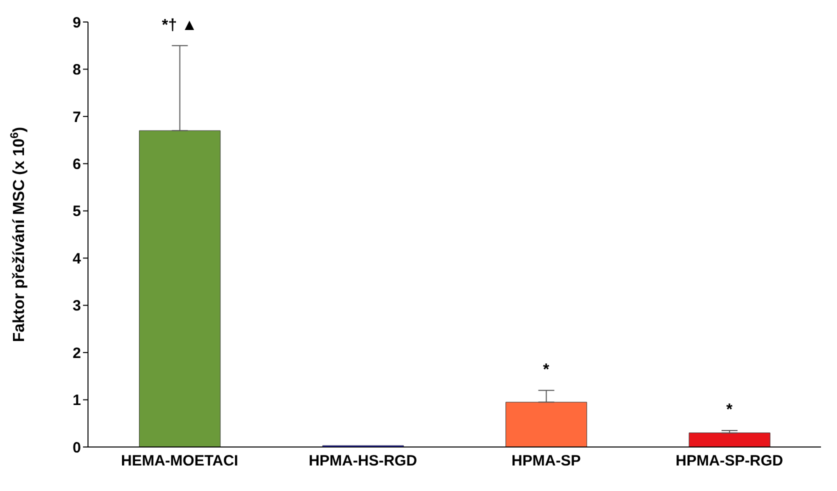 The width and height of the screenshot is (837, 491). What do you see at coordinates (76, 401) in the screenshot?
I see `y-tick-label: 1` at bounding box center [76, 401].